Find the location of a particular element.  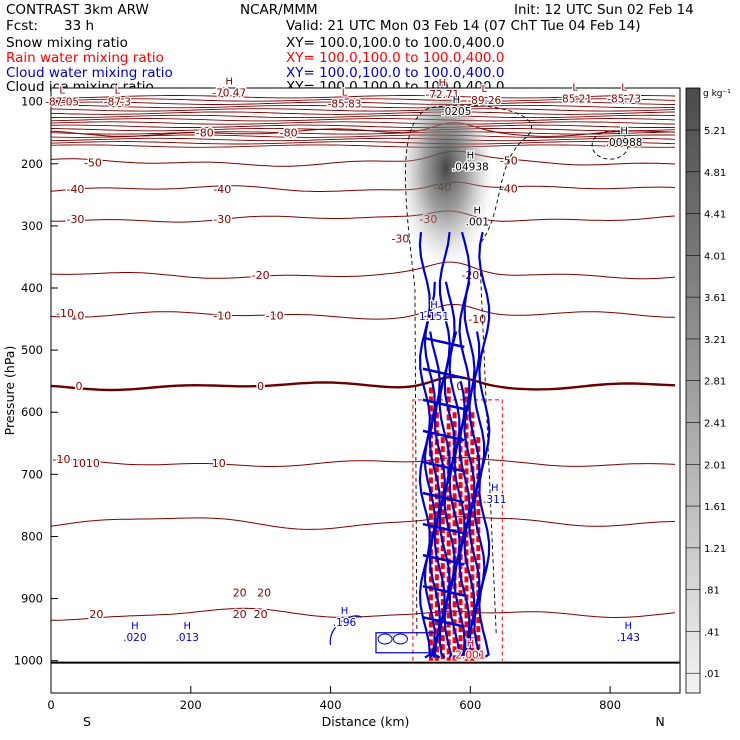

field-name-snow: Snow mixing ratio is located at coordinates (67, 43).